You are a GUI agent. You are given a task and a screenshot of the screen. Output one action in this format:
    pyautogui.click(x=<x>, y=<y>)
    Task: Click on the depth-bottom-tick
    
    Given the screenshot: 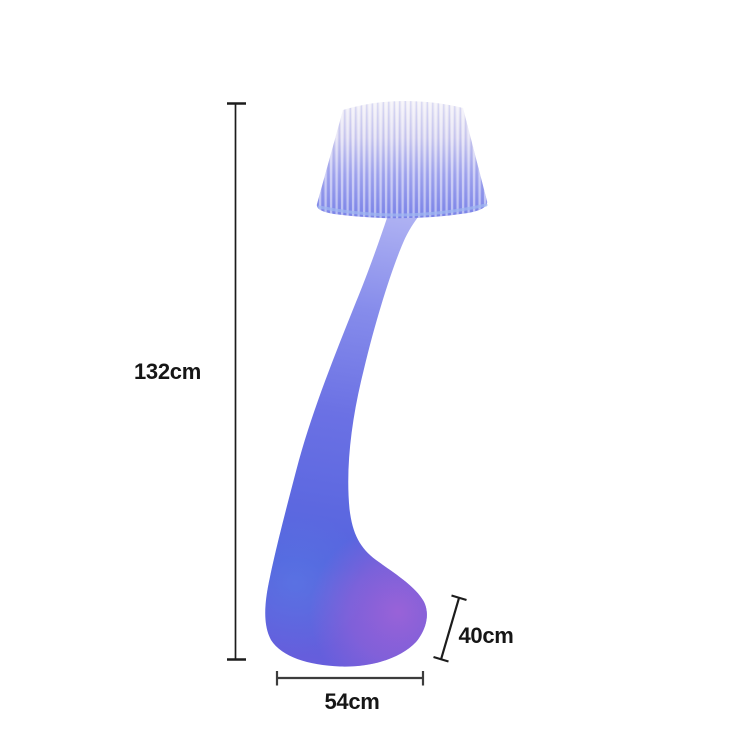 What is the action you would take?
    pyautogui.click(x=441, y=659)
    